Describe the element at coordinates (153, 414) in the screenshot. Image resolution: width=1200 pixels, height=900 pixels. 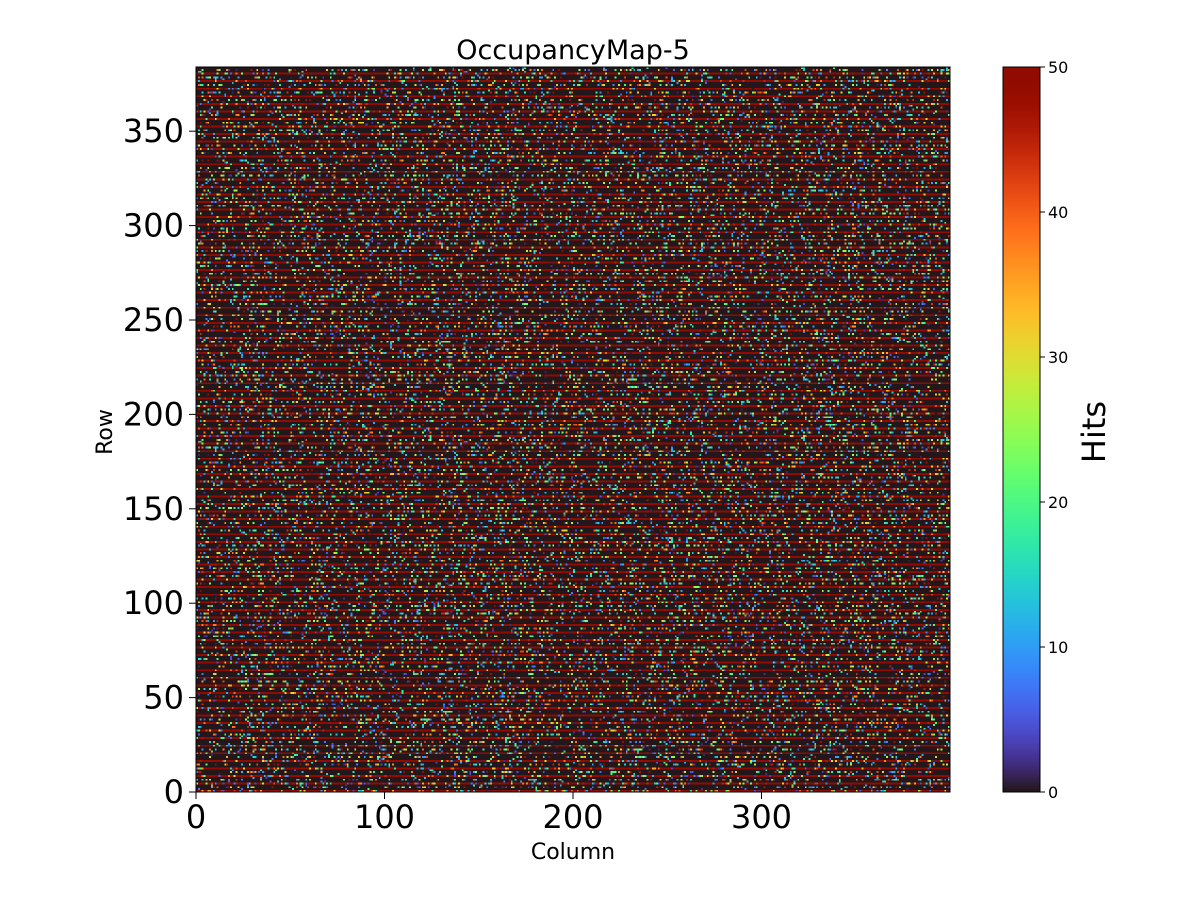
I see `y-tick-label: 200` at that location.